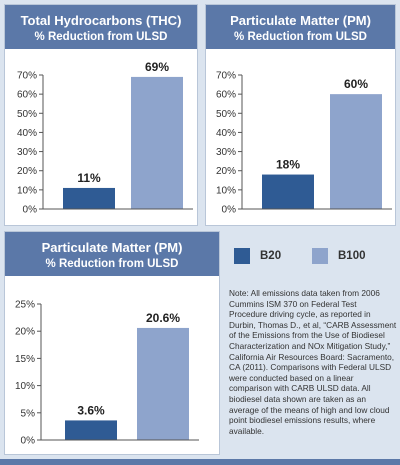 The width and height of the screenshot is (400, 465). I want to click on data-label-b20: 3.6%, so click(91, 410).